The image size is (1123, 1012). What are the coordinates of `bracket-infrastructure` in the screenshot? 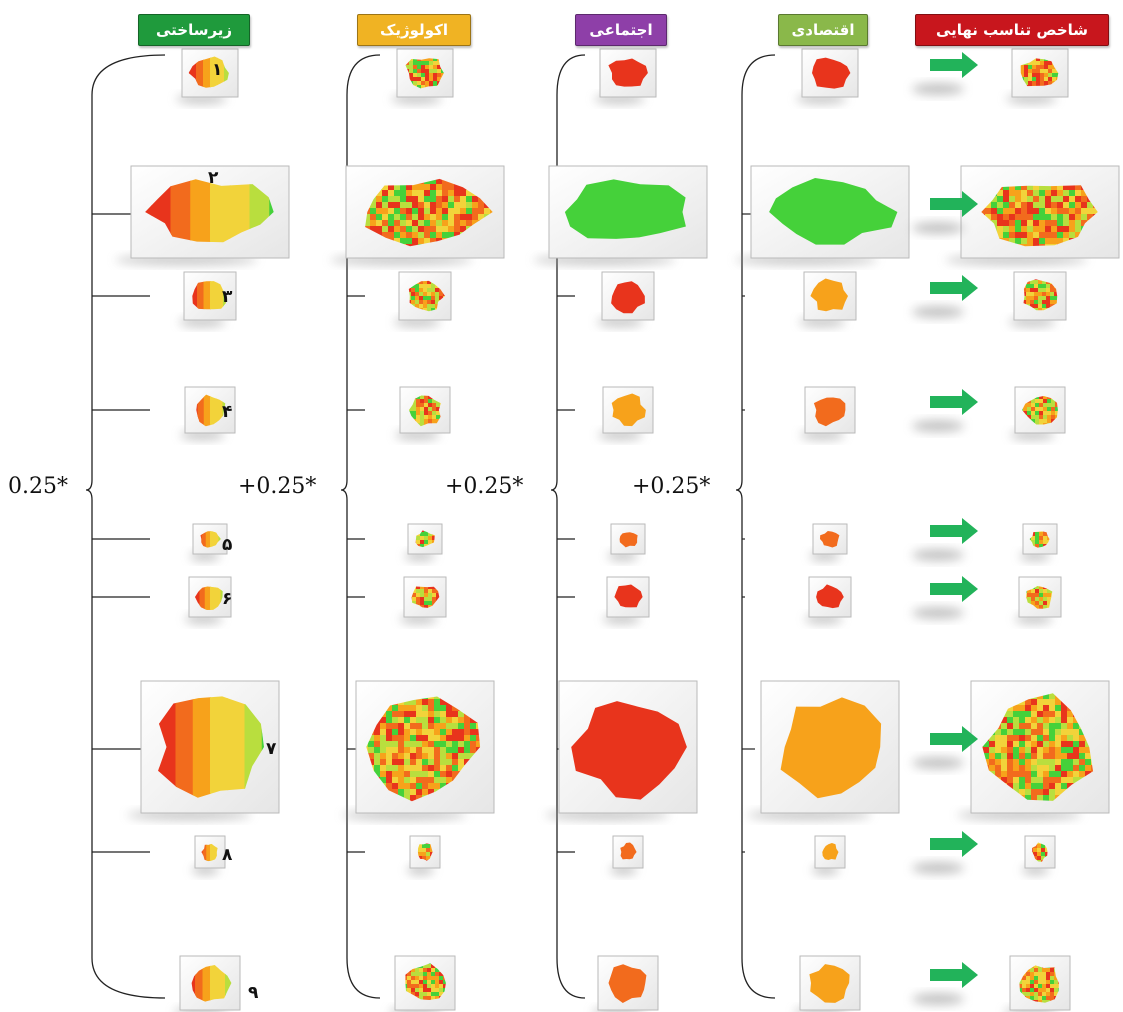 It's located at (125, 526).